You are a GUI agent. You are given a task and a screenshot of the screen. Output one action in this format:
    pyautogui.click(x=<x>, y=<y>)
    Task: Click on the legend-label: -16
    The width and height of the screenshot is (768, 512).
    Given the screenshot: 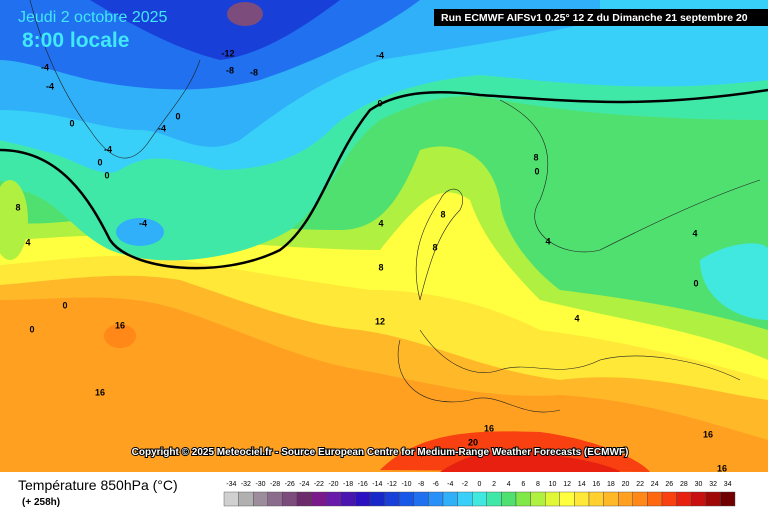 What is the action you would take?
    pyautogui.click(x=363, y=484)
    